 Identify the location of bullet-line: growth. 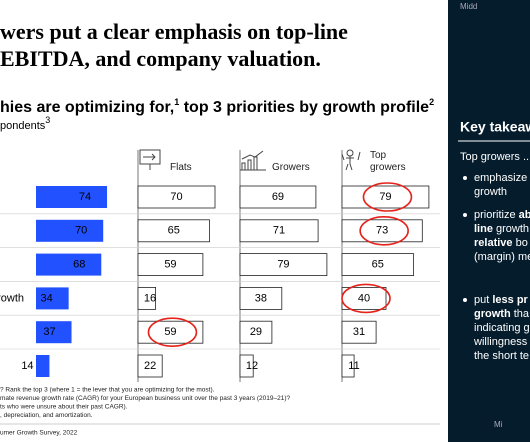
(490, 192).